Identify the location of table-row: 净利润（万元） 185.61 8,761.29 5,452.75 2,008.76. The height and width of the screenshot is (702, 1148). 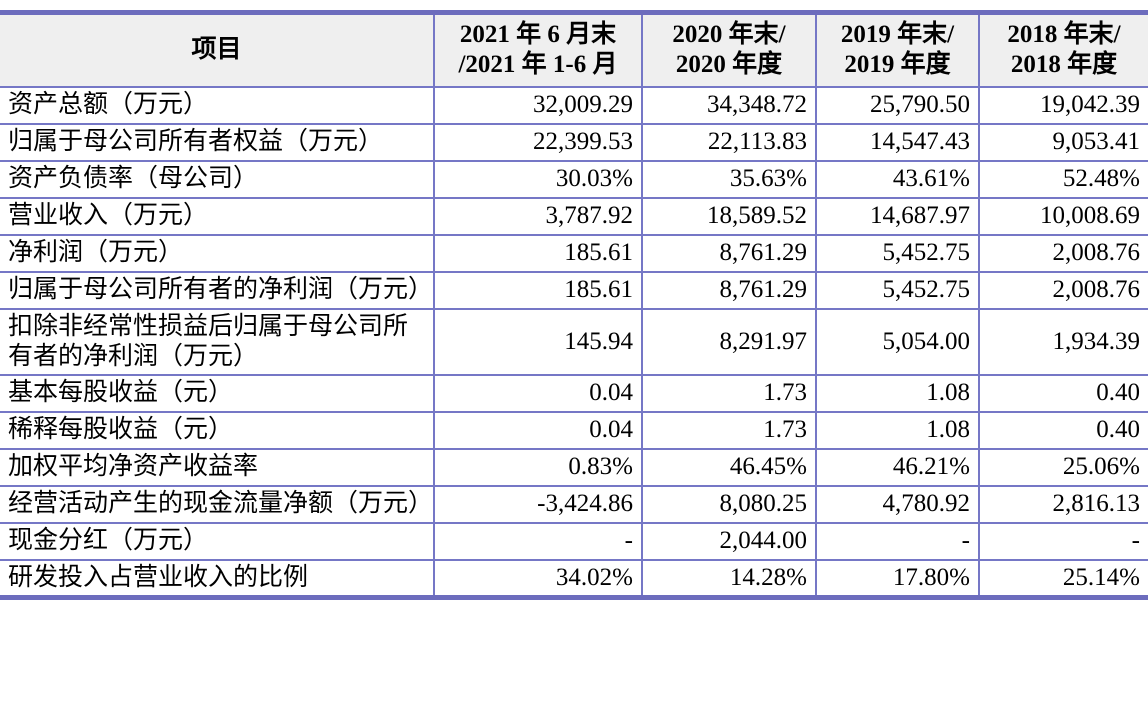
(574, 253).